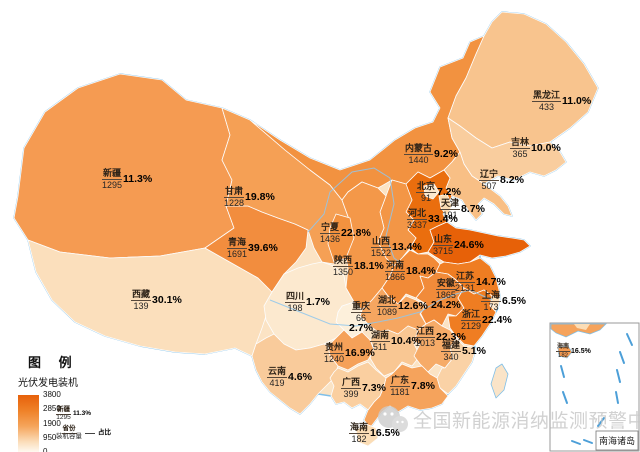  I want to click on province-pct: 14.7%, so click(491, 282).